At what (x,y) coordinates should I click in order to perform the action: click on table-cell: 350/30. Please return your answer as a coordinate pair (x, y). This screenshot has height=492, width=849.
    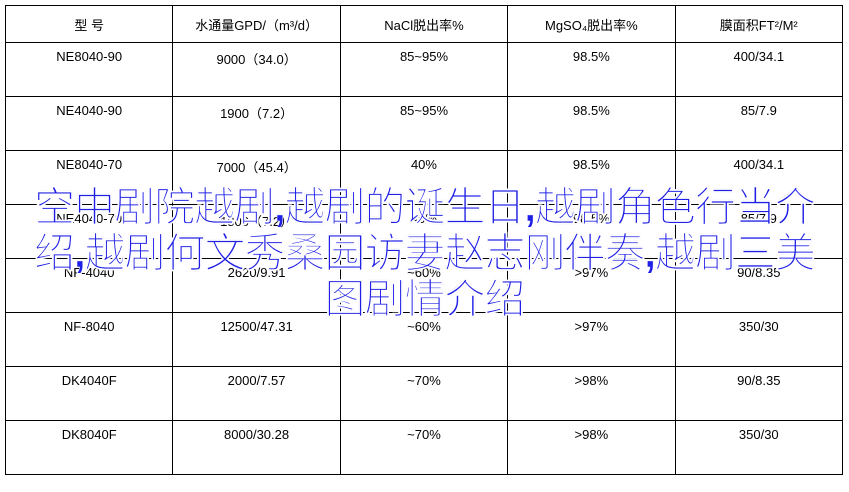
    Looking at the image, I should click on (759, 447).